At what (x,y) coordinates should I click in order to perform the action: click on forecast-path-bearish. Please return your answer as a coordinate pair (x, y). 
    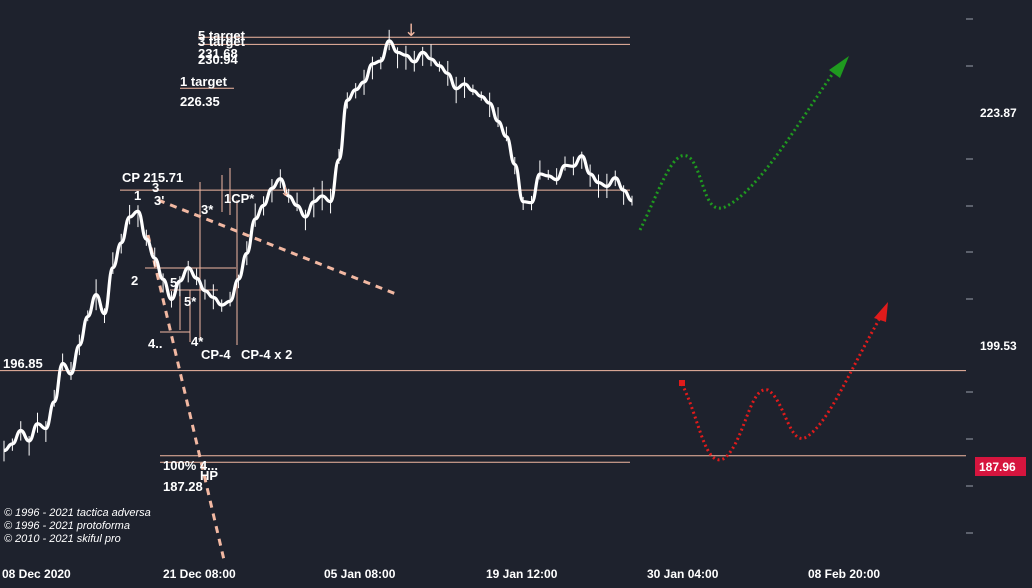
    Looking at the image, I should click on (781, 389).